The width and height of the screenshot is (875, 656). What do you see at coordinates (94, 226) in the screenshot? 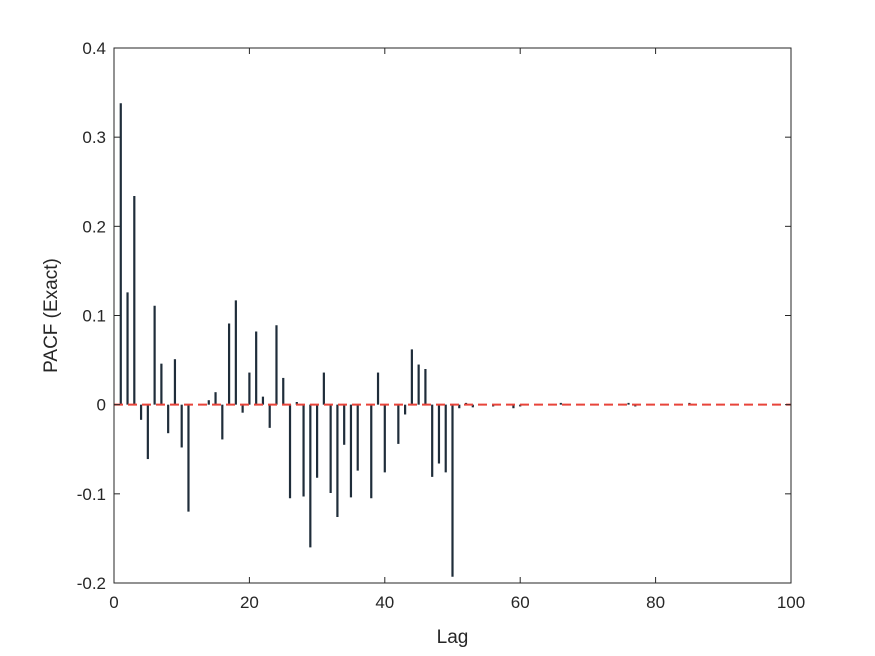
I see `y-tick-label: 0.2` at bounding box center [94, 226].